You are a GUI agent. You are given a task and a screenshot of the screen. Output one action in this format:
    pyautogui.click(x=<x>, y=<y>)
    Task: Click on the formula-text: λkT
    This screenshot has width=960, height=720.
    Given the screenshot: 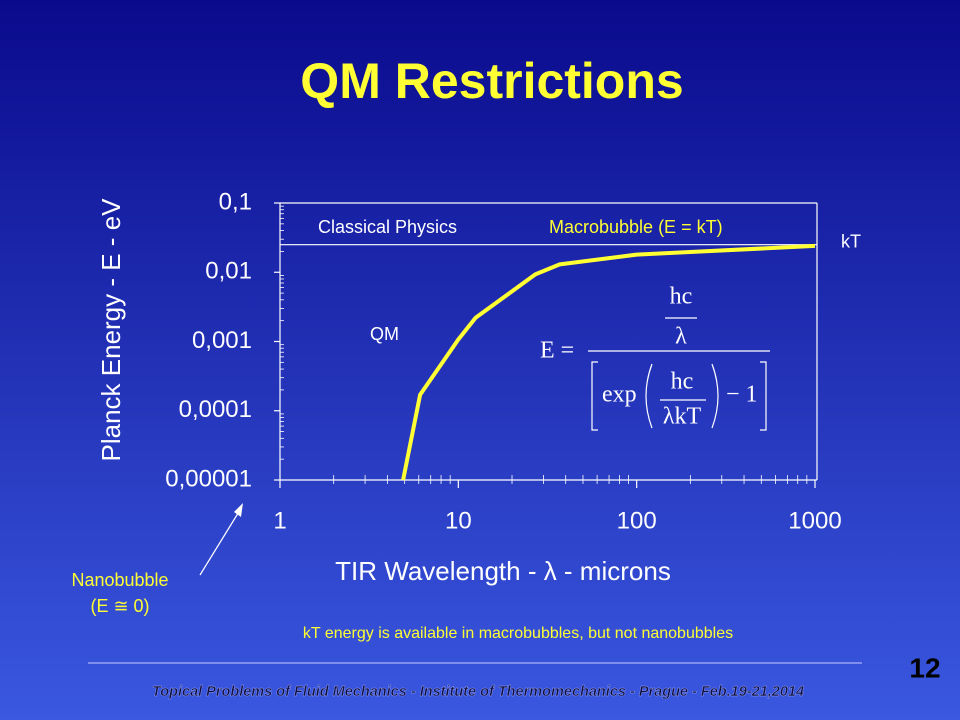 What is the action you would take?
    pyautogui.click(x=682, y=417)
    